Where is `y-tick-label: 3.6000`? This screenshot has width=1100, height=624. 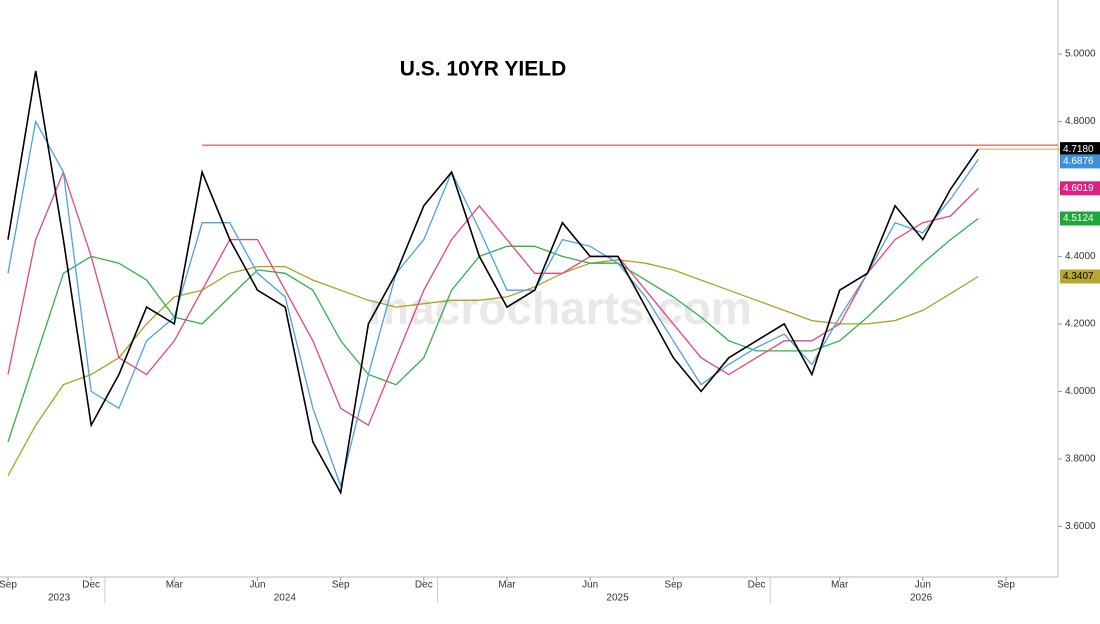
y-tick-label: 3.6000 is located at coordinates (1080, 526).